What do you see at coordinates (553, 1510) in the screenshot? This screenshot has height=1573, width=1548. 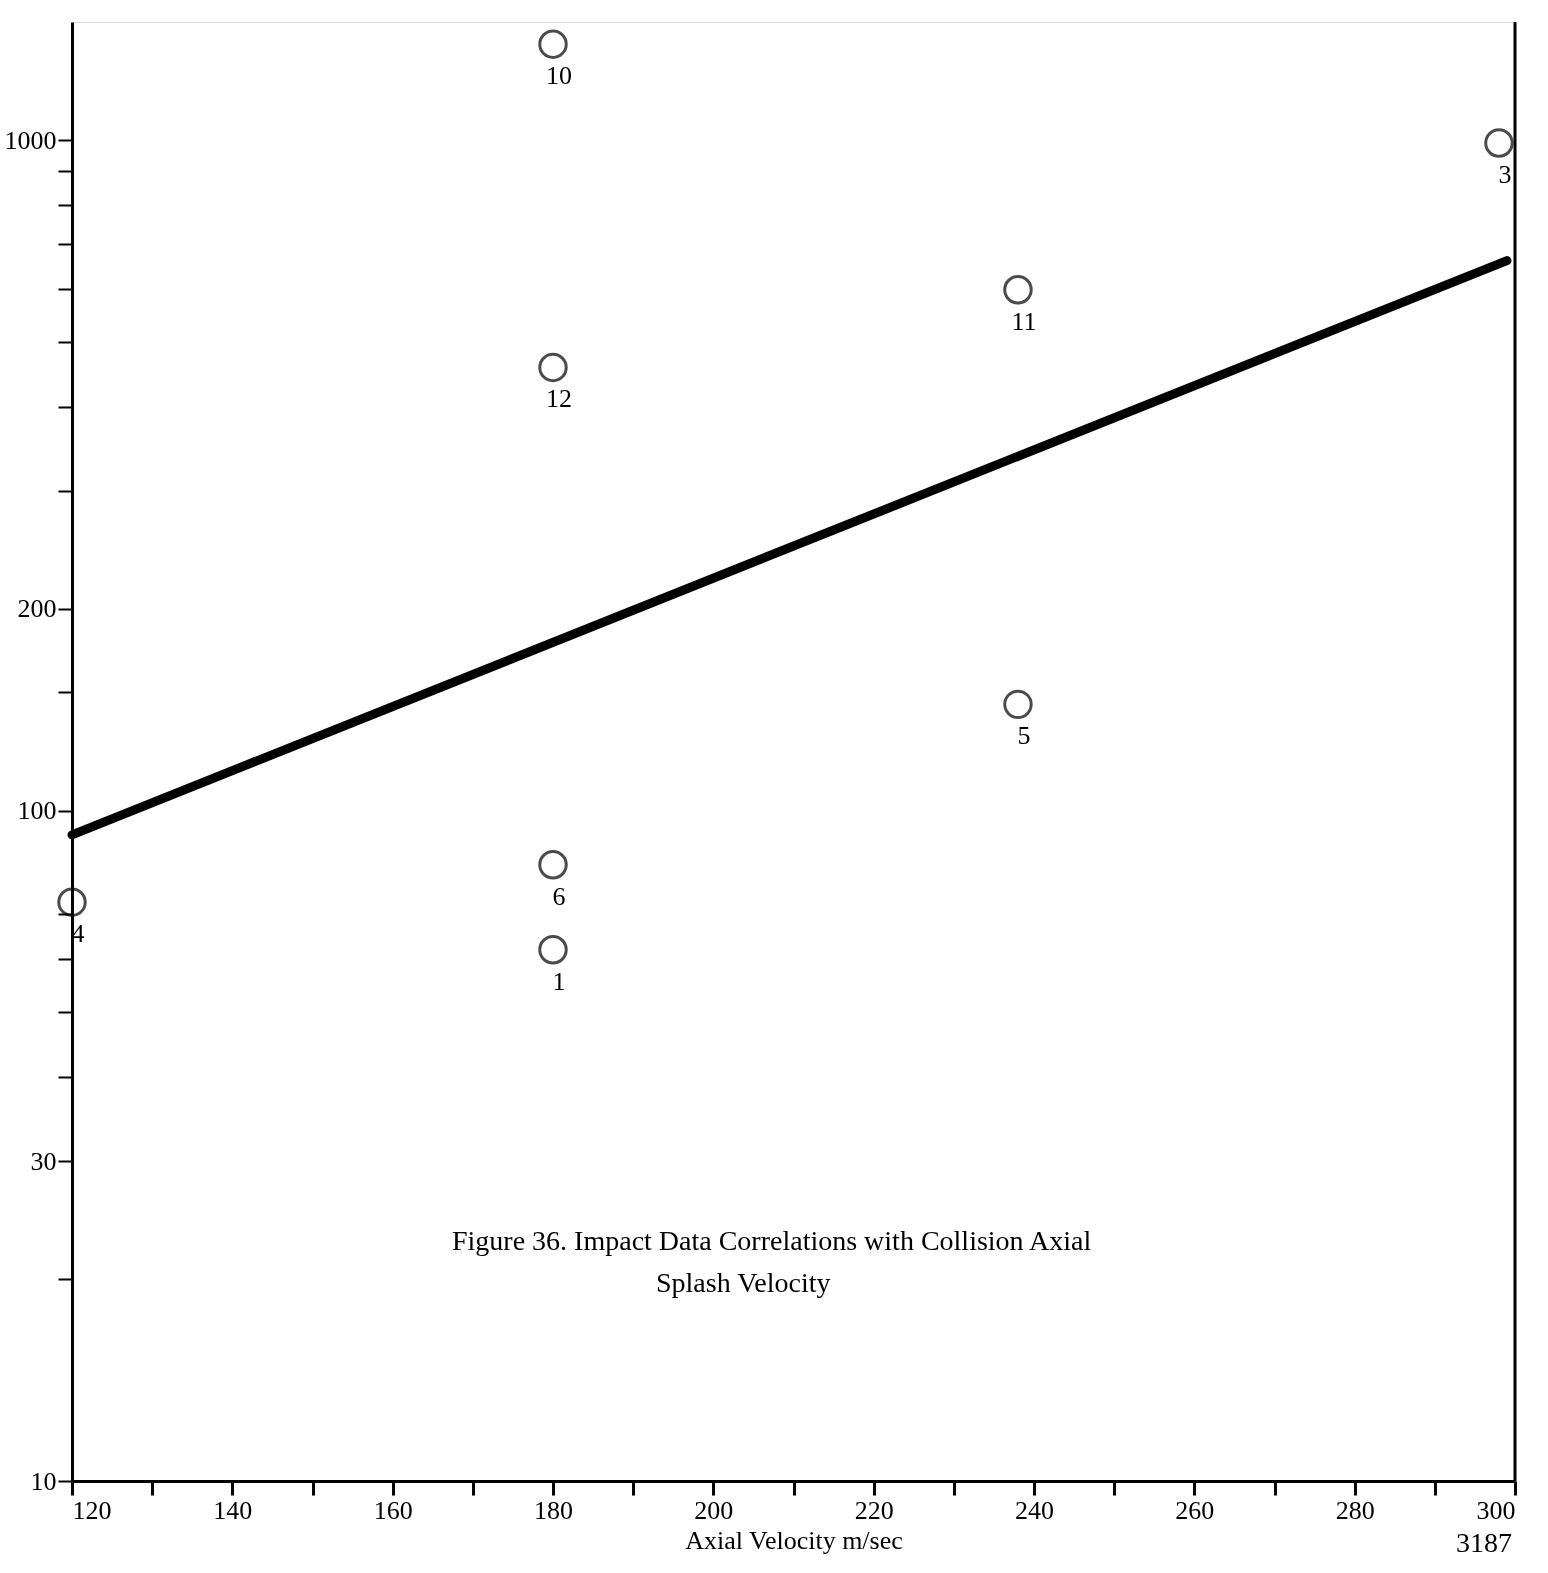 I see `x-tick-label: 180` at bounding box center [553, 1510].